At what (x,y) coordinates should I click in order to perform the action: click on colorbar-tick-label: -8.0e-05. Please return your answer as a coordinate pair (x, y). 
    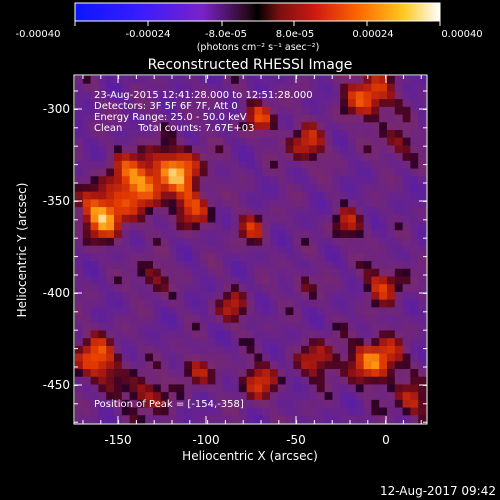
    Looking at the image, I should click on (226, 34).